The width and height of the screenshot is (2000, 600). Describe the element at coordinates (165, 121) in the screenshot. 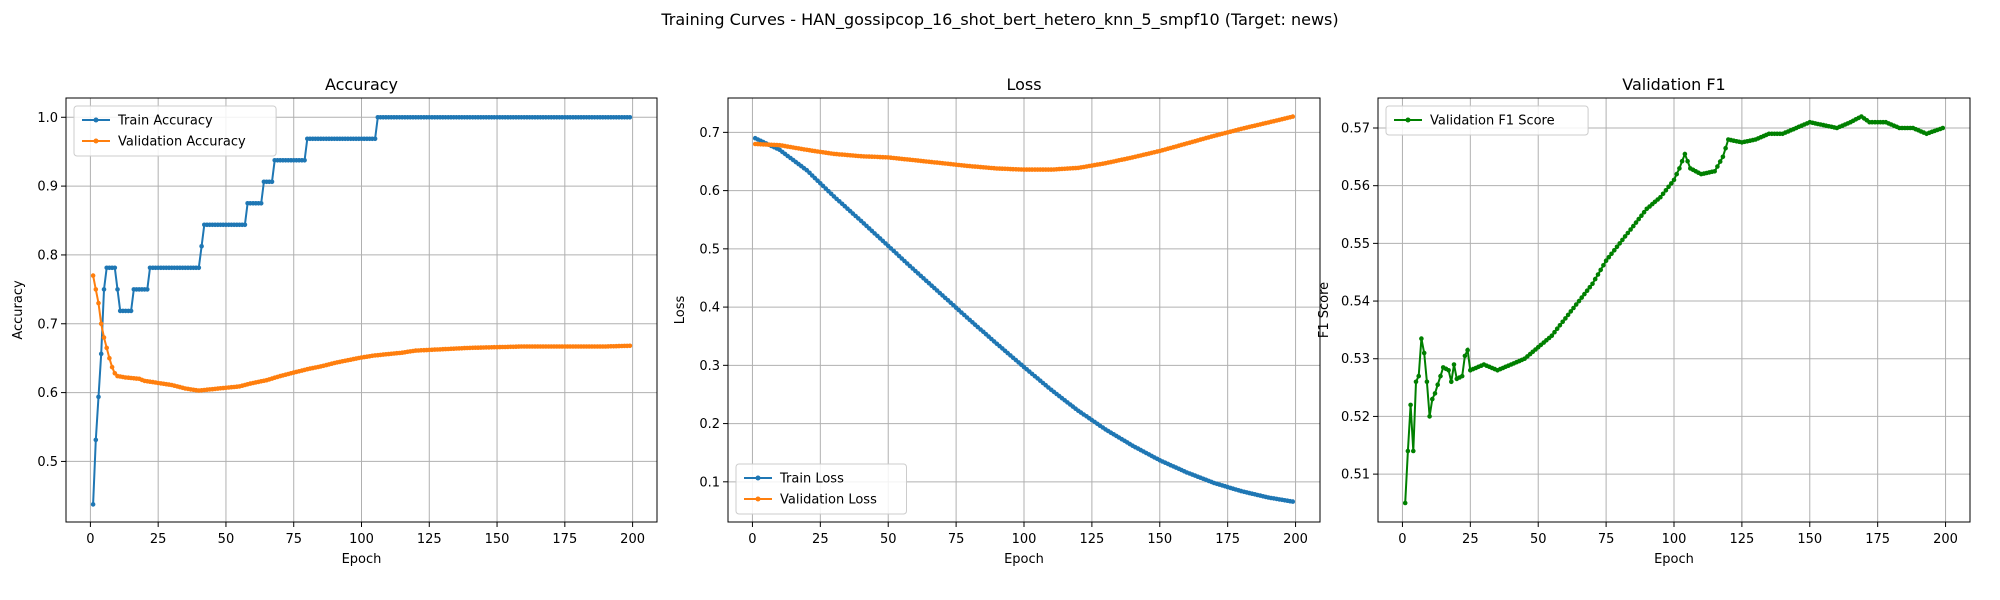

I see `legend-label: Train Accuracy` at that location.